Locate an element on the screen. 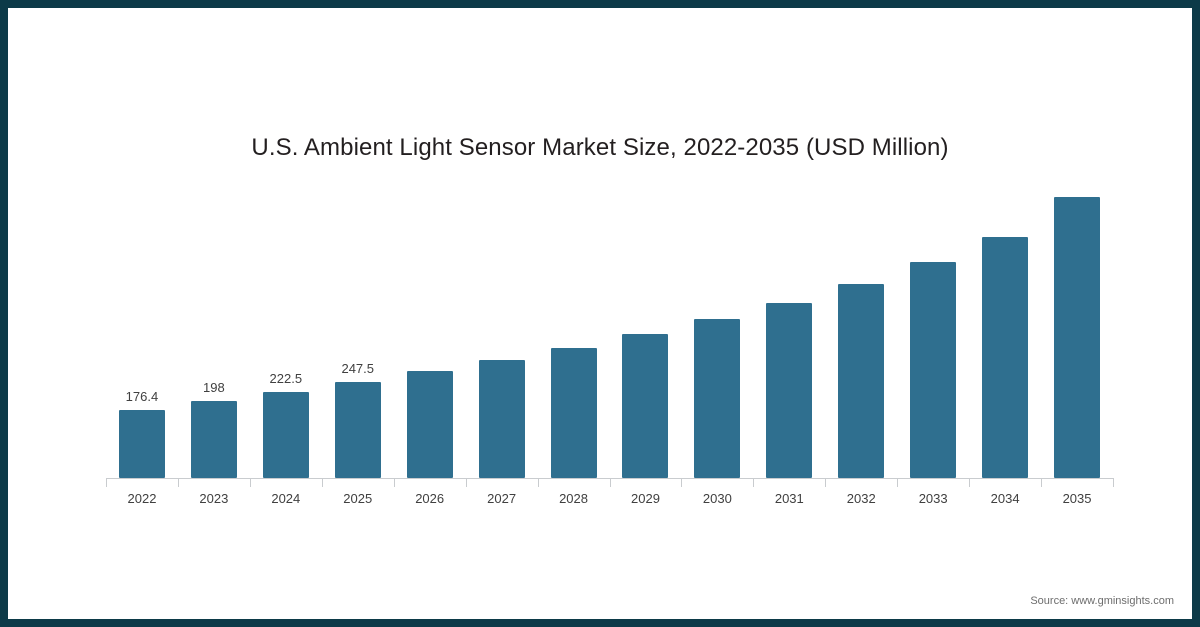  x-axis-label-2028: 2028 is located at coordinates (573, 498).